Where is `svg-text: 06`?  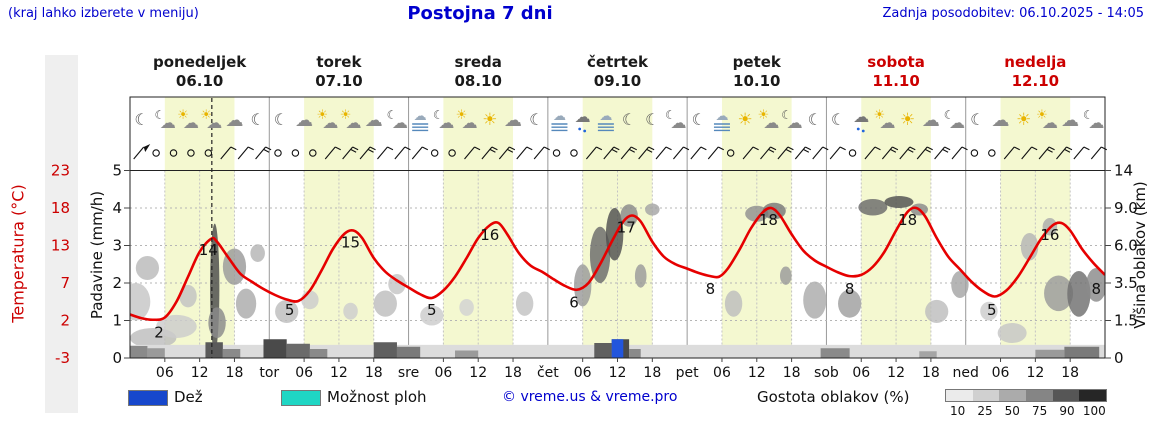 svg-text: 06 is located at coordinates (1001, 373).